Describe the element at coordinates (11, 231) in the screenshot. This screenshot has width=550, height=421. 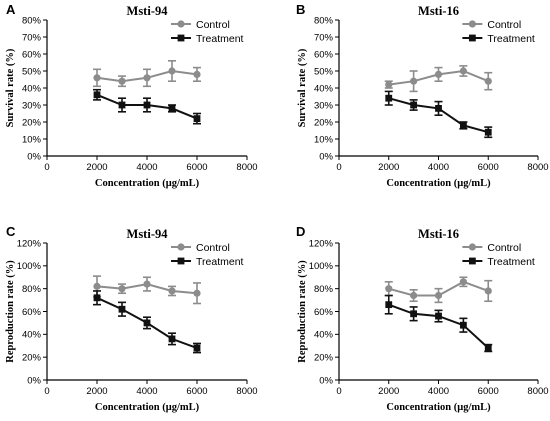
I see `panel-letter: C` at that location.